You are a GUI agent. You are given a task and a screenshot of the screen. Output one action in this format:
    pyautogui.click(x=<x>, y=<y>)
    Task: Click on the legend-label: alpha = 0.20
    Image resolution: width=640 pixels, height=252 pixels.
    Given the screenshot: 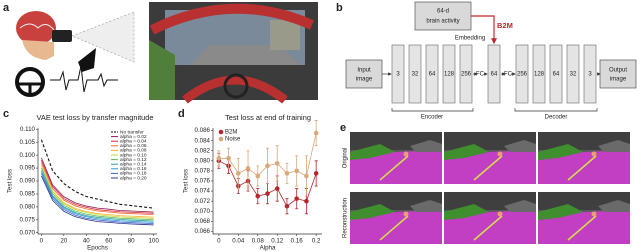 What is the action you would take?
    pyautogui.click(x=133, y=178)
    